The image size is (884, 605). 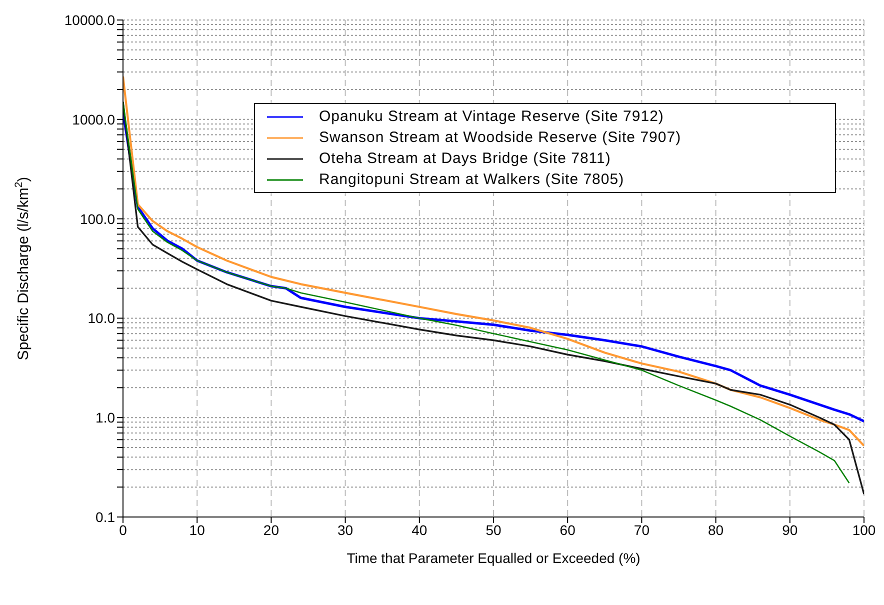 I want to click on x-tick-label: 90, so click(x=790, y=530).